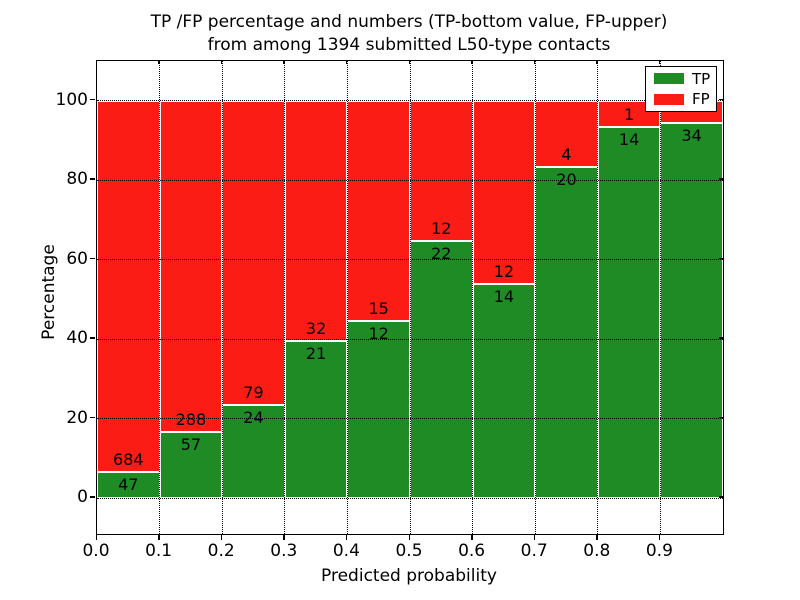  Describe the element at coordinates (701, 99) in the screenshot. I see `legend-label-fp: FP` at that location.